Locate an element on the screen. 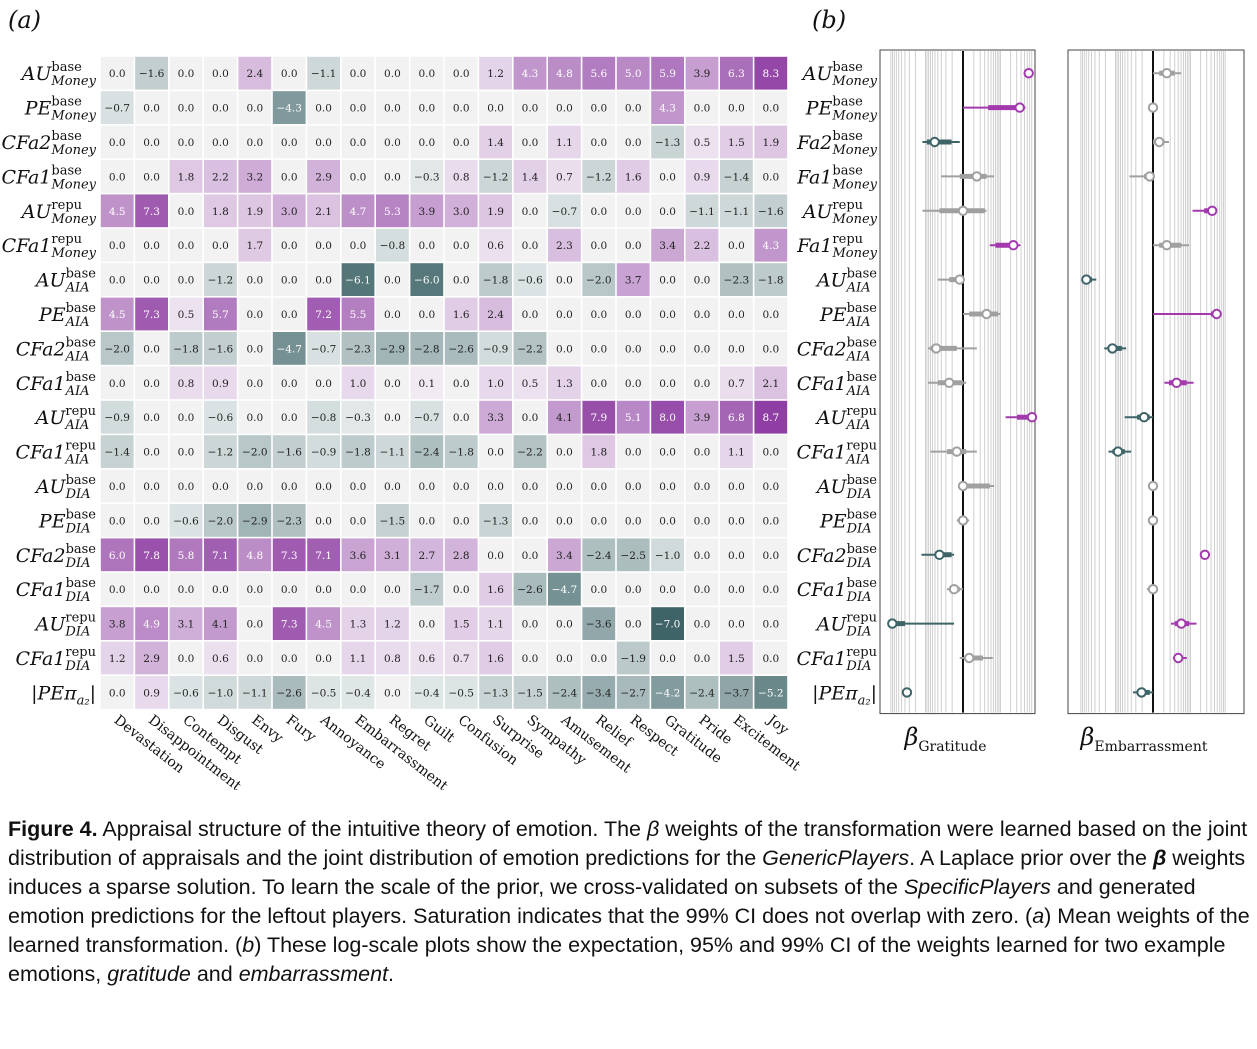 Image resolution: width=1257 pixels, height=1049 pixels. heatmap-cell-label: 4.8 is located at coordinates (564, 74).